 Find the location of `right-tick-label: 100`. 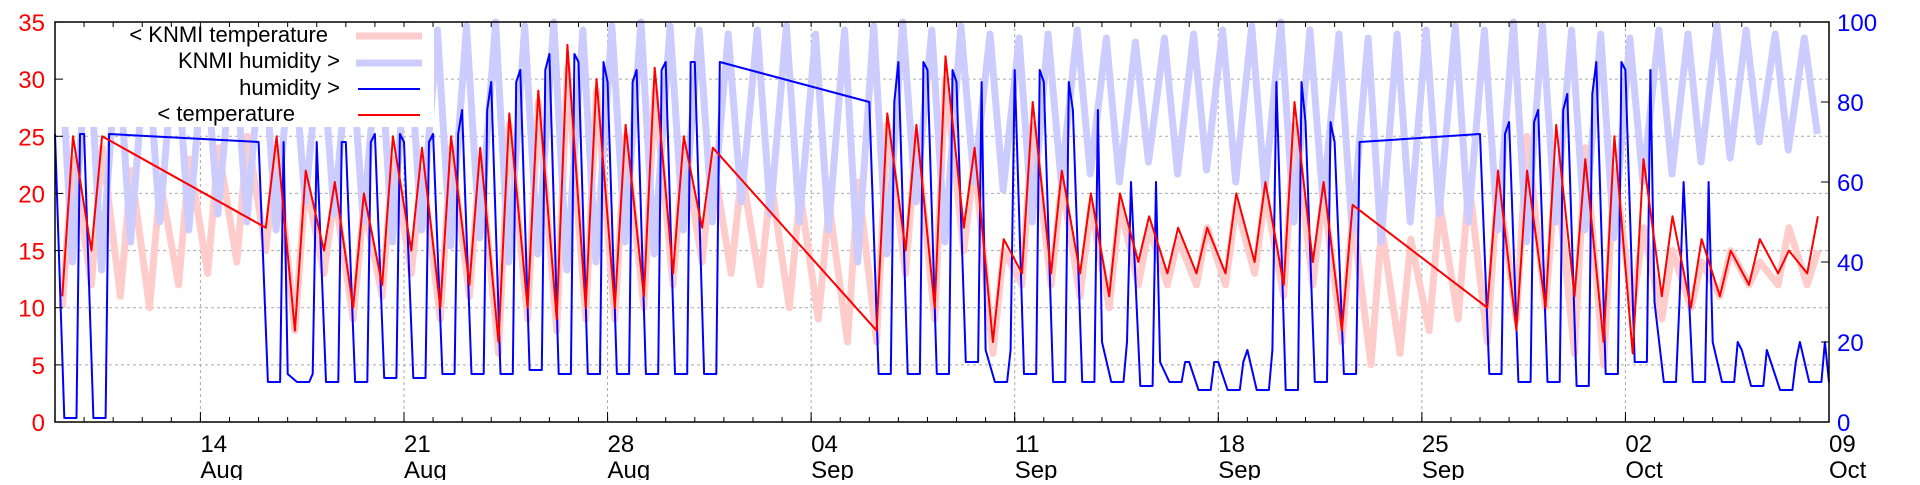

right-tick-label: 100 is located at coordinates (1857, 23).